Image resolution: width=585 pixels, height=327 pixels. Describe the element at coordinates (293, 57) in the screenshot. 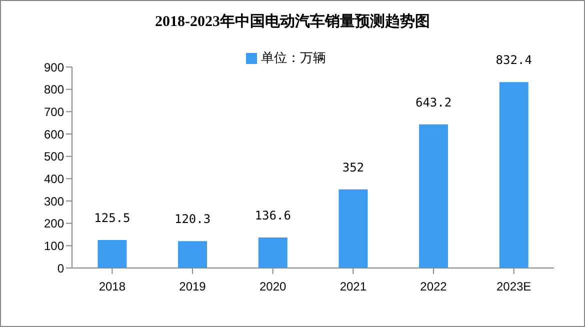

I see `legend-label: 单位：万辆` at that location.